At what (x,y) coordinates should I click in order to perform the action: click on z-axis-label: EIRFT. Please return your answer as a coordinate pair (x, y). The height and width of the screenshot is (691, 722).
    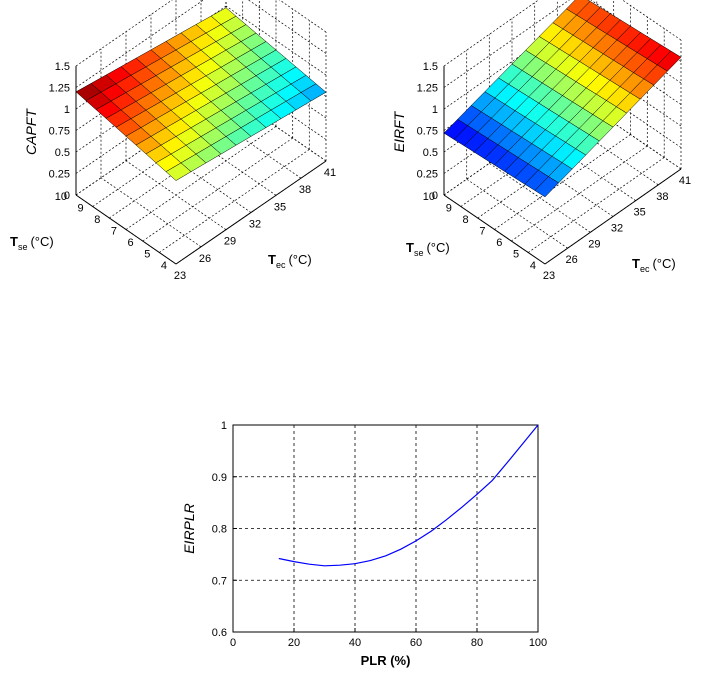
    Looking at the image, I should click on (399, 131).